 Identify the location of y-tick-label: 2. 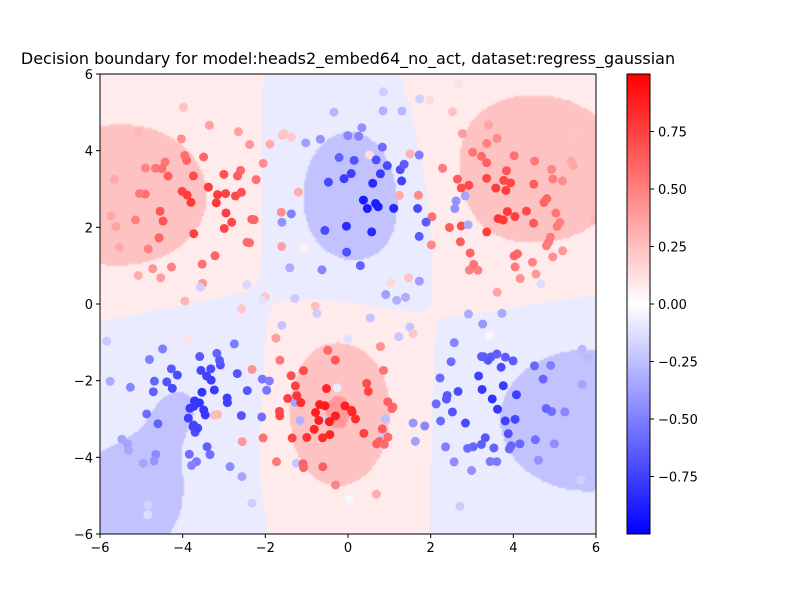
(89, 228).